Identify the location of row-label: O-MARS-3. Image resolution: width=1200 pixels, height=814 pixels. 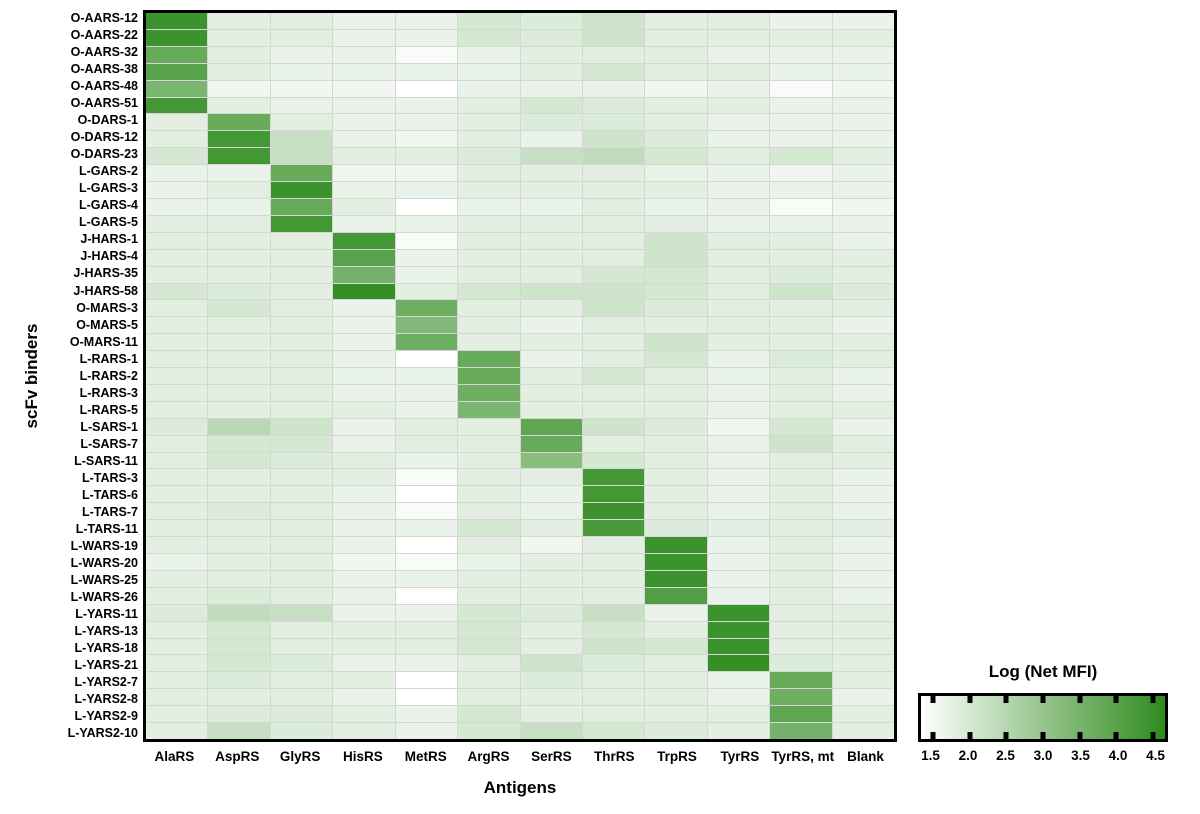
(107, 307).